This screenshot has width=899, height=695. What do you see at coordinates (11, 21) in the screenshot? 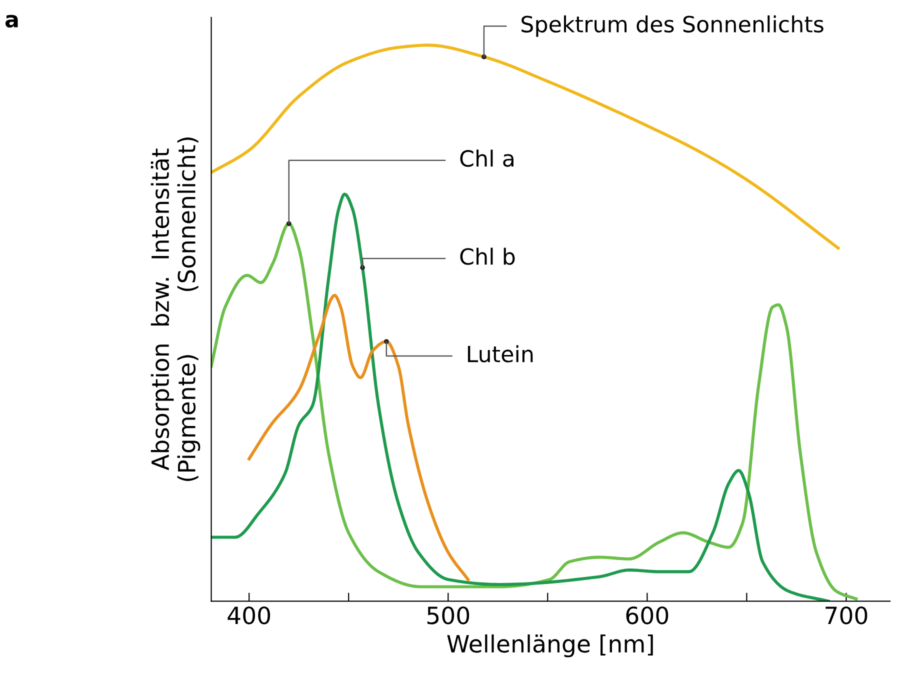
I see `text: a` at bounding box center [11, 21].